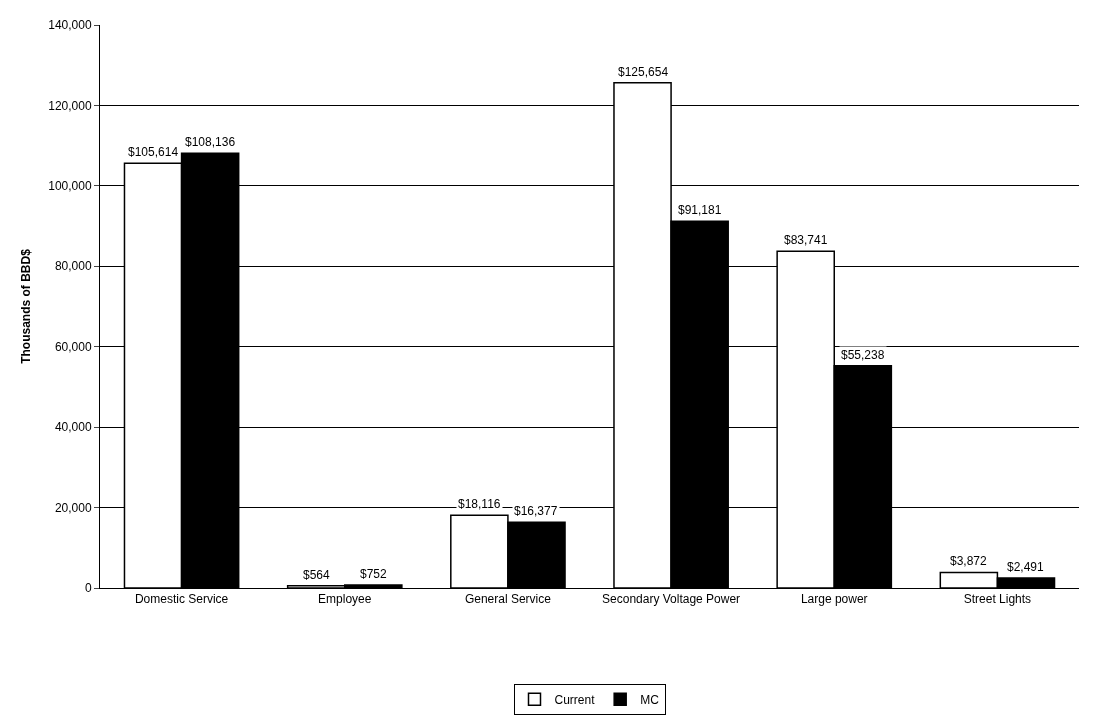 This screenshot has width=1099, height=727. Describe the element at coordinates (671, 599) in the screenshot. I see `x-tick-label: Secondary Voltage Power` at that location.